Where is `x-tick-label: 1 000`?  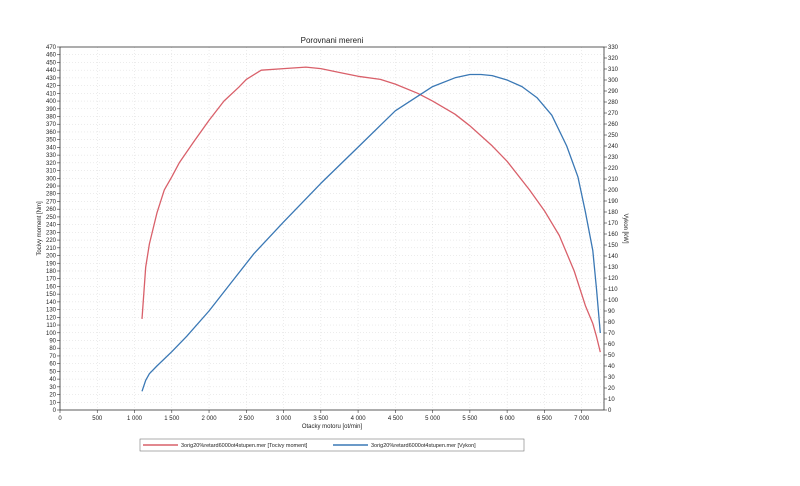 x-tick-label: 1 000 is located at coordinates (135, 419).